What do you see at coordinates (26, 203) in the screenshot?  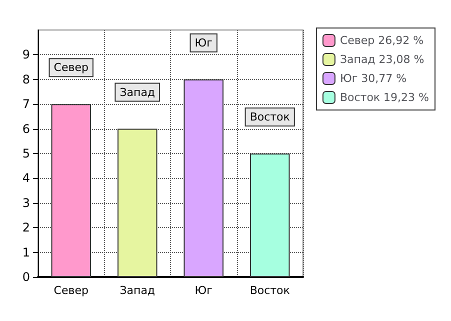 I see `y-tick-label: 3` at bounding box center [26, 203].